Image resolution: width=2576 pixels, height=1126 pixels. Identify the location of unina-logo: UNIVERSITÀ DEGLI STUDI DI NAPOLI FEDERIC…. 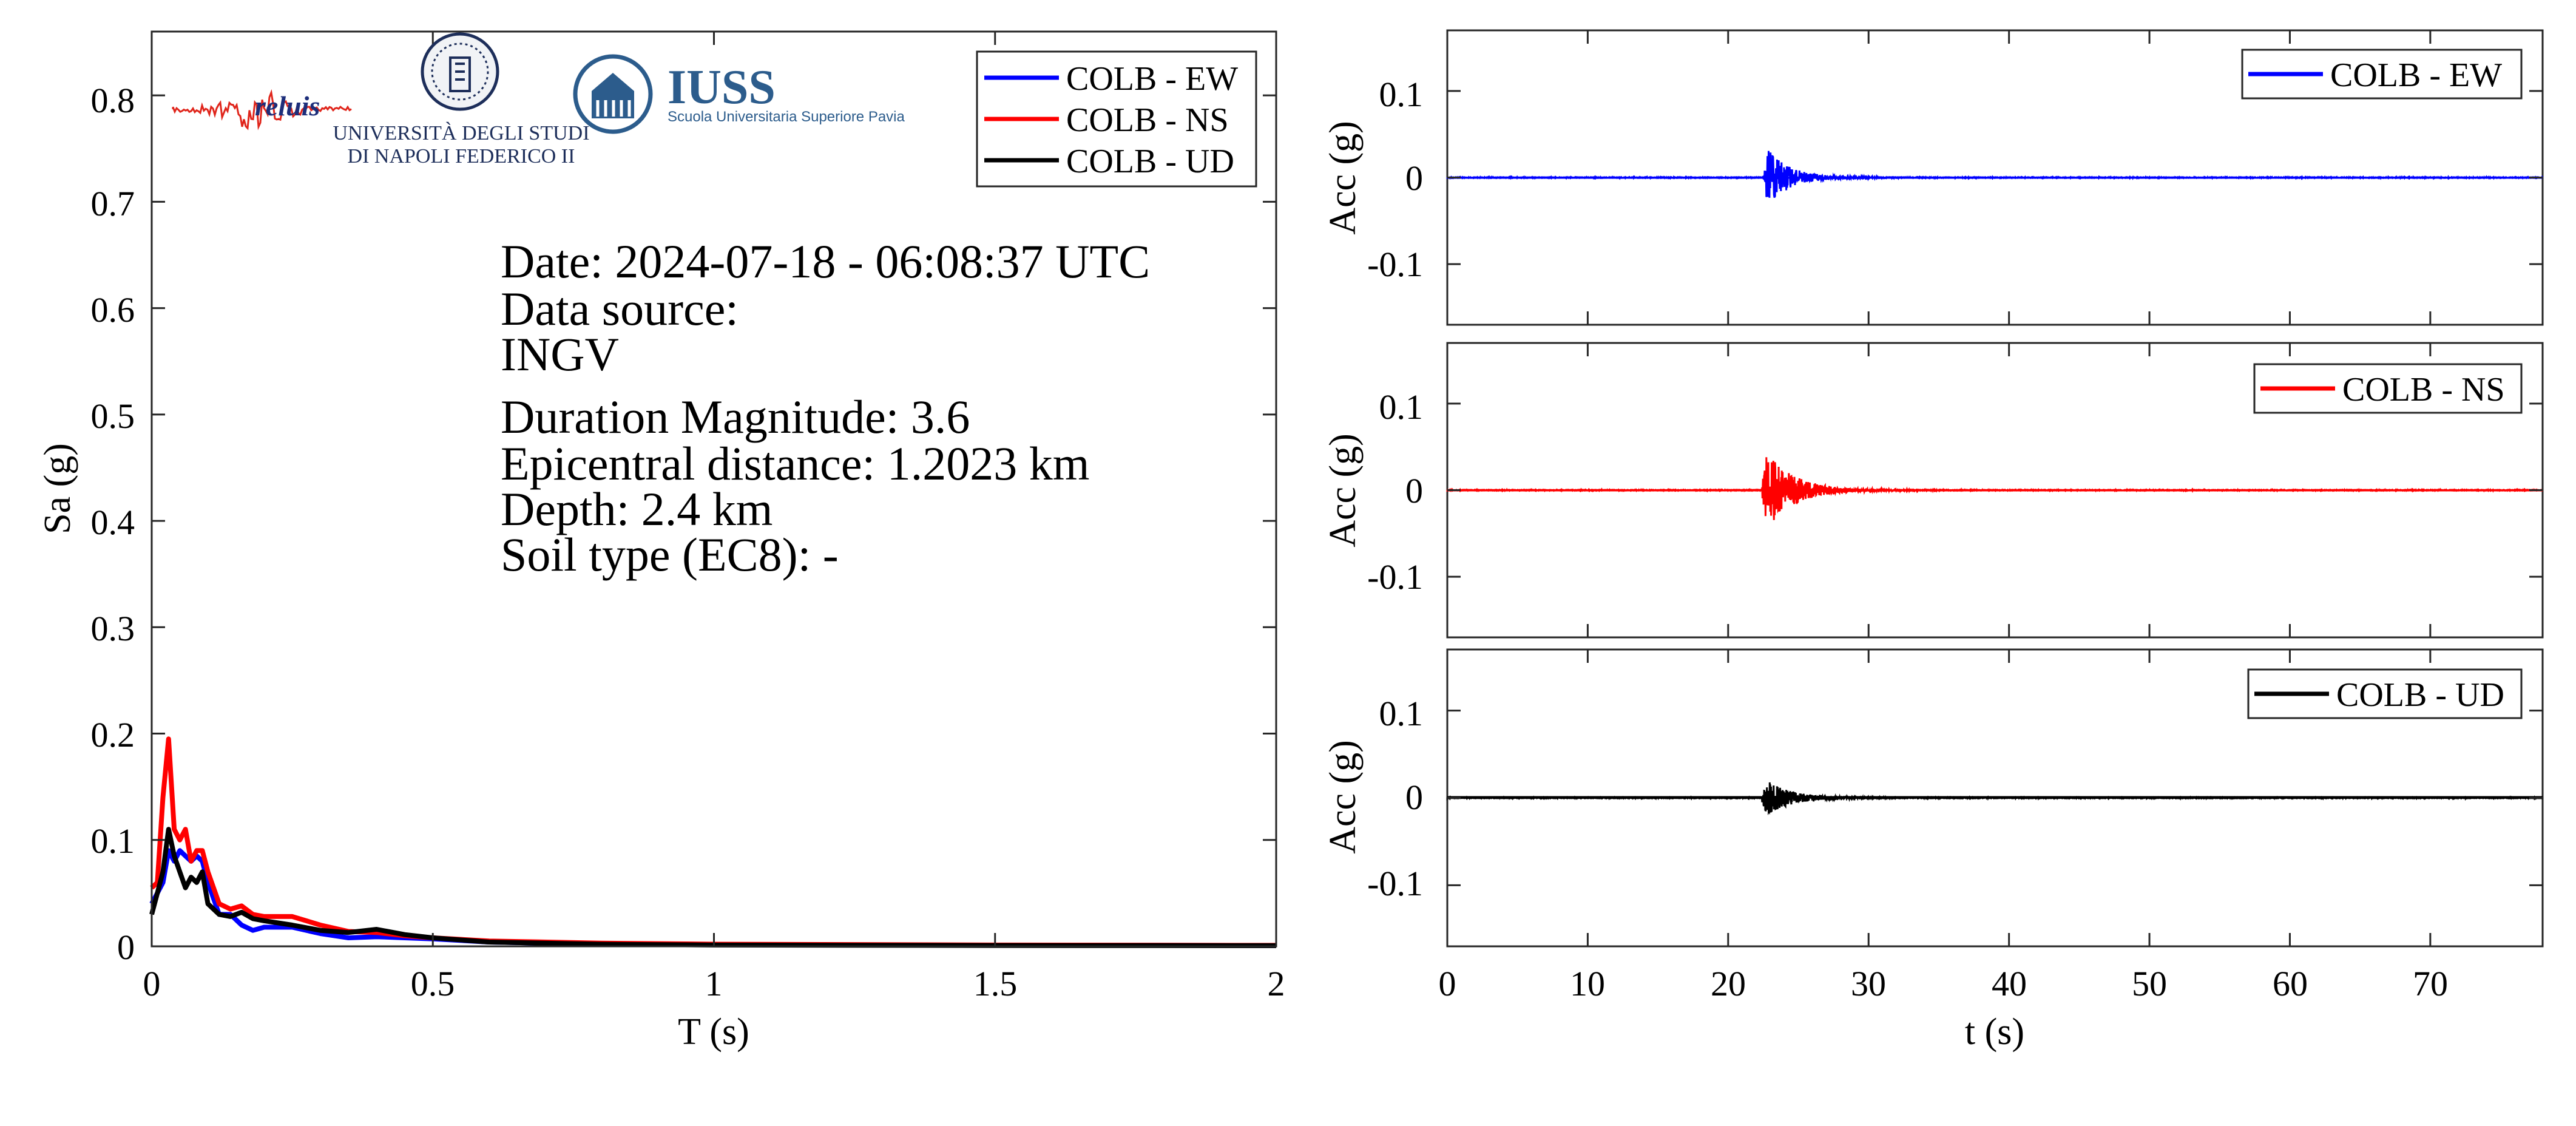
(461, 100).